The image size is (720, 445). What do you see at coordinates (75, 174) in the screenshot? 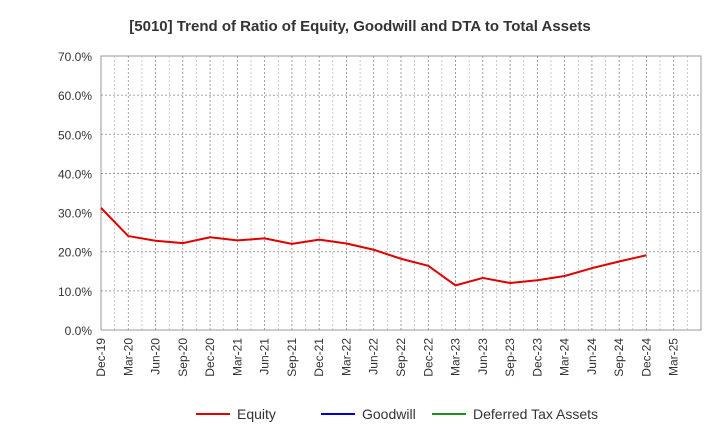
I see `y-tick-label: 40.0%` at bounding box center [75, 174].